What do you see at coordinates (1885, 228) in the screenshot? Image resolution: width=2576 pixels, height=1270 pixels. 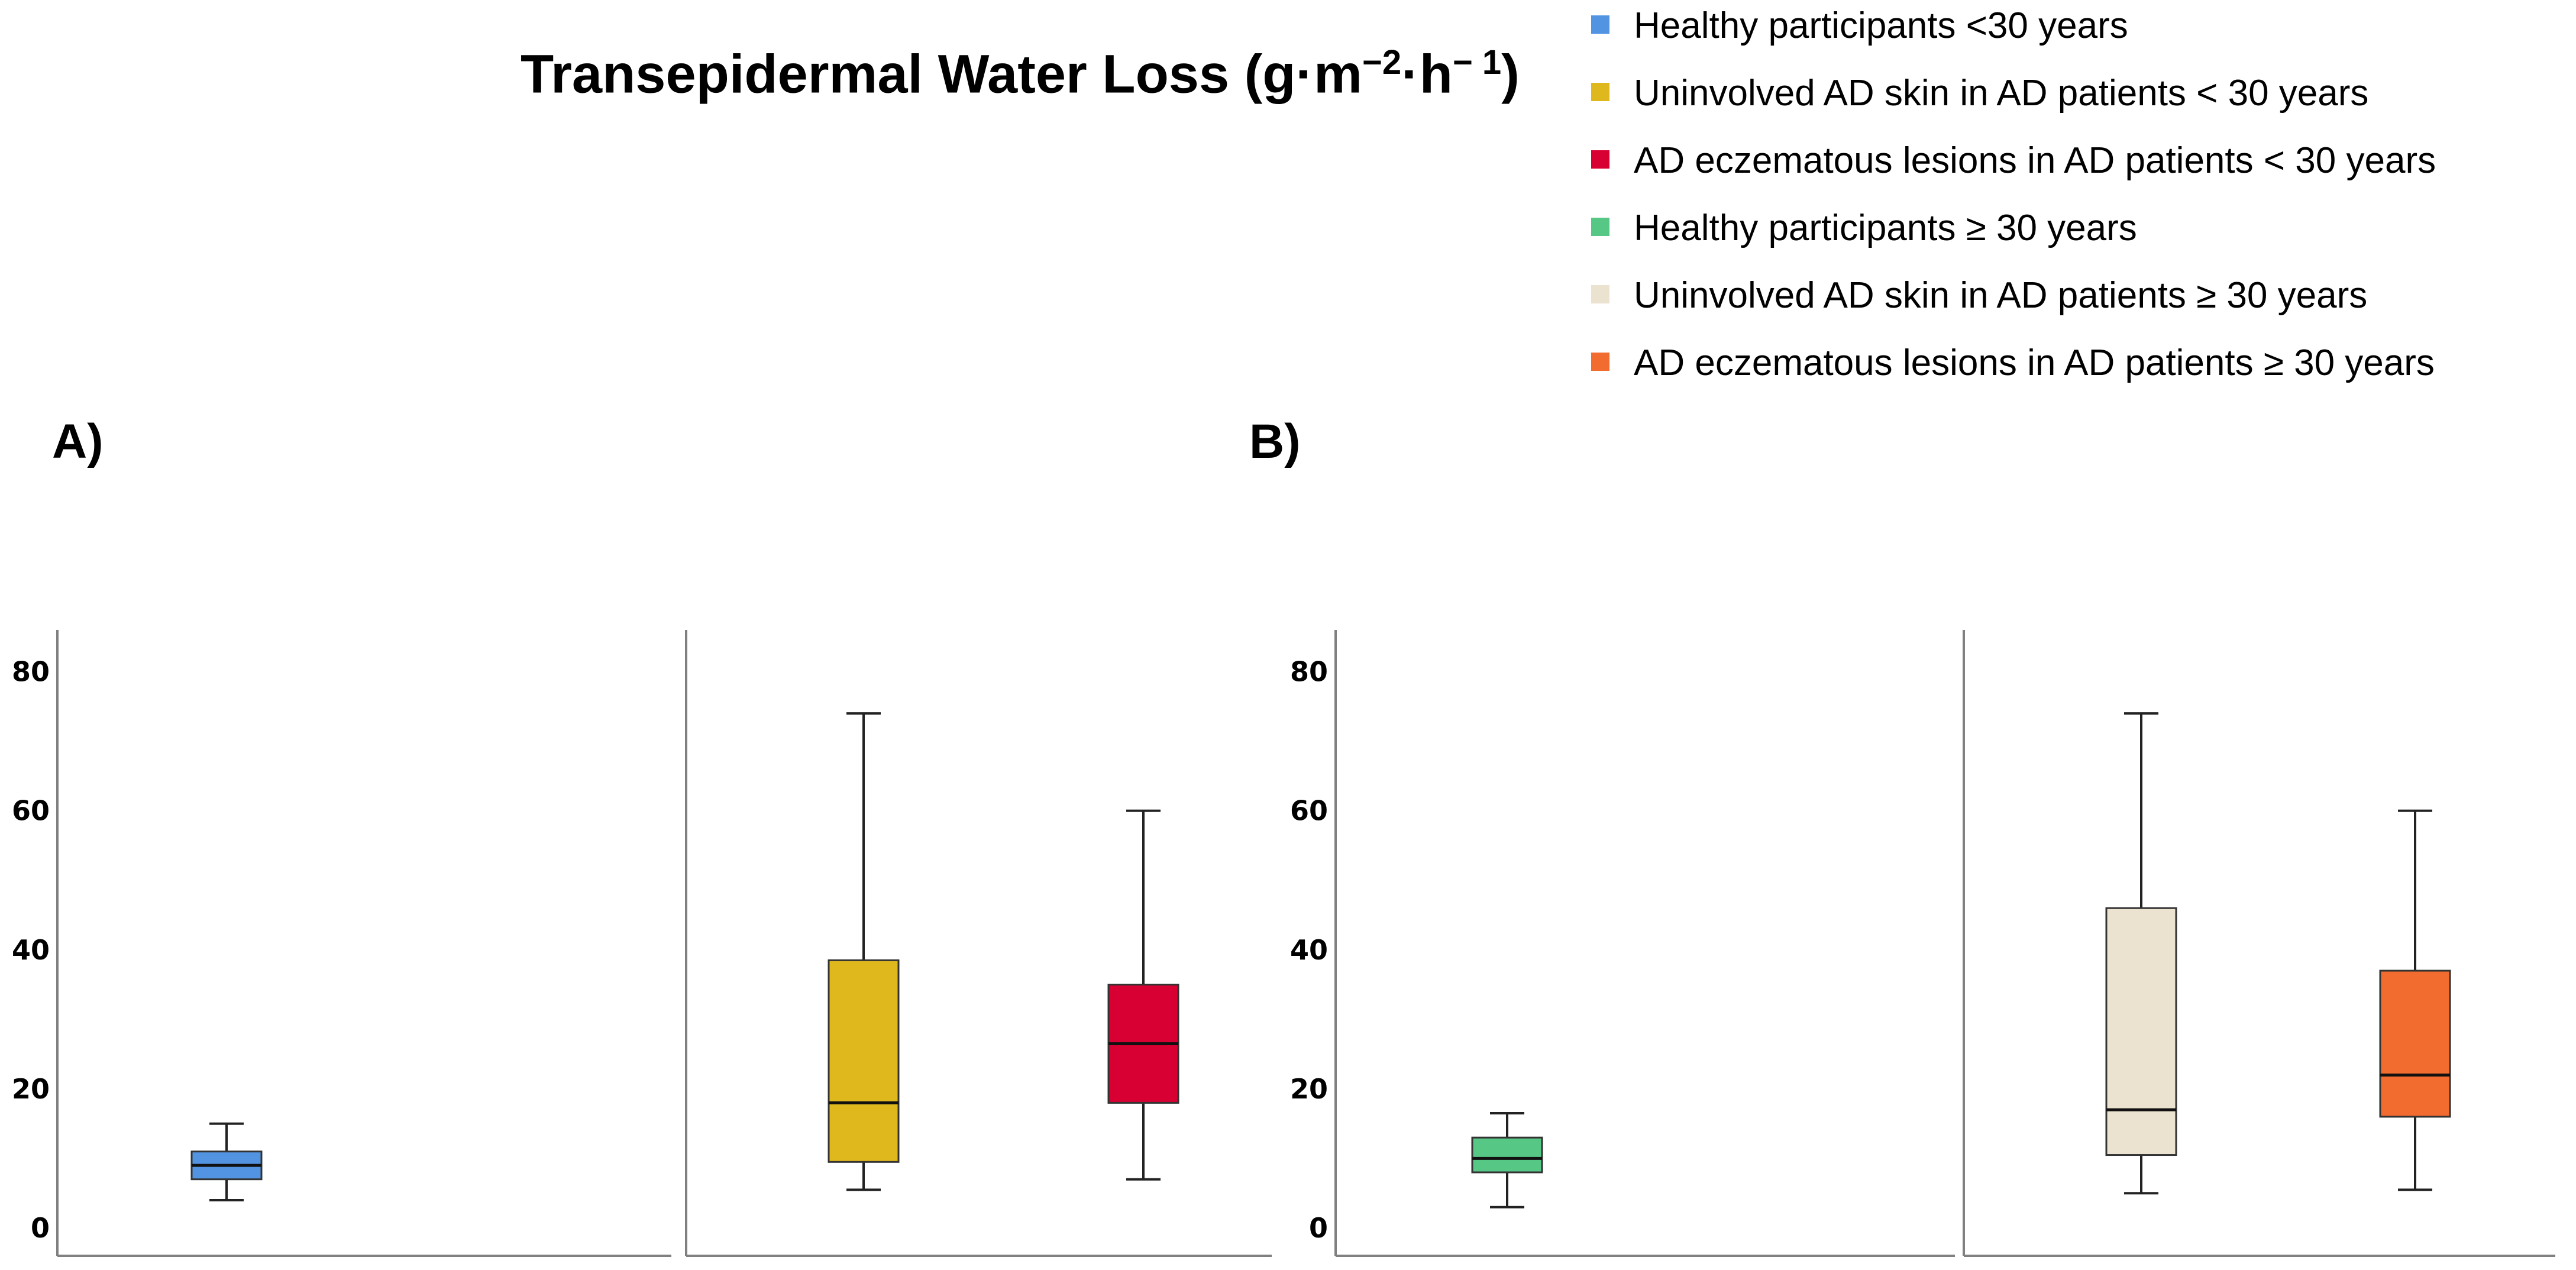 I see `legend-label: Healthy participants ≥ 30 years` at bounding box center [1885, 228].